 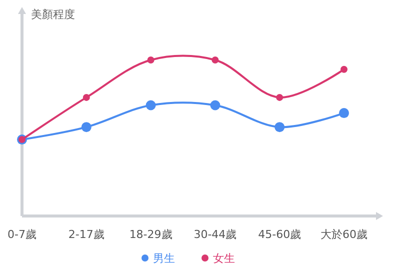 What do you see at coordinates (280, 234) in the screenshot?
I see `x-tick-label: 45-60歲` at bounding box center [280, 234].